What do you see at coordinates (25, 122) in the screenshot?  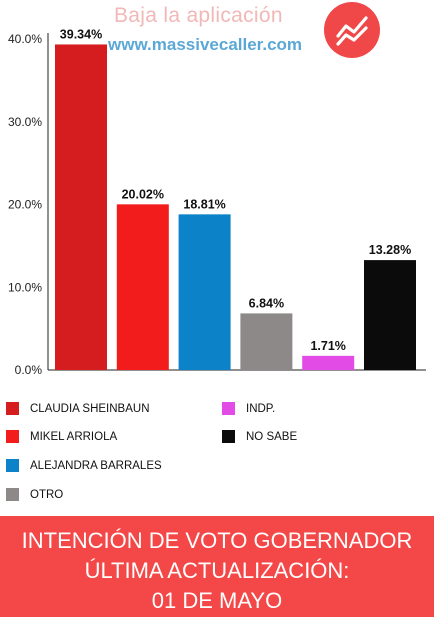 I see `y-tick-label: 30.0%` at bounding box center [25, 122].